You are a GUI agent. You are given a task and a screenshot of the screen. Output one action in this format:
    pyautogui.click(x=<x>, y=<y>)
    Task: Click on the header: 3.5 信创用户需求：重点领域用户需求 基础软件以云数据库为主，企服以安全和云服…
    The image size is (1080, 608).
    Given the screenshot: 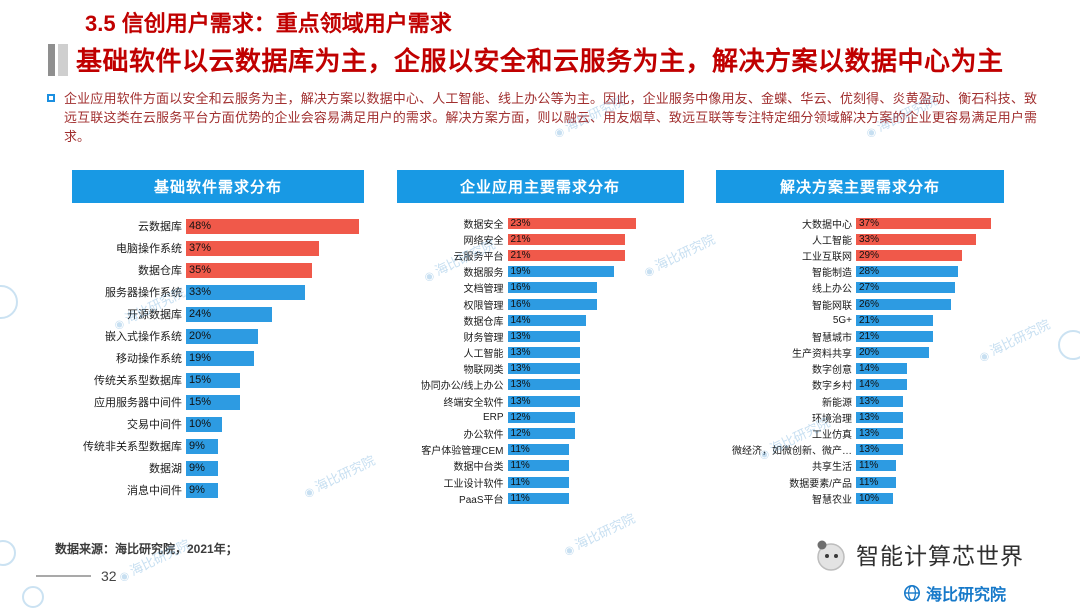 What is the action you would take?
    pyautogui.click(x=502, y=42)
    